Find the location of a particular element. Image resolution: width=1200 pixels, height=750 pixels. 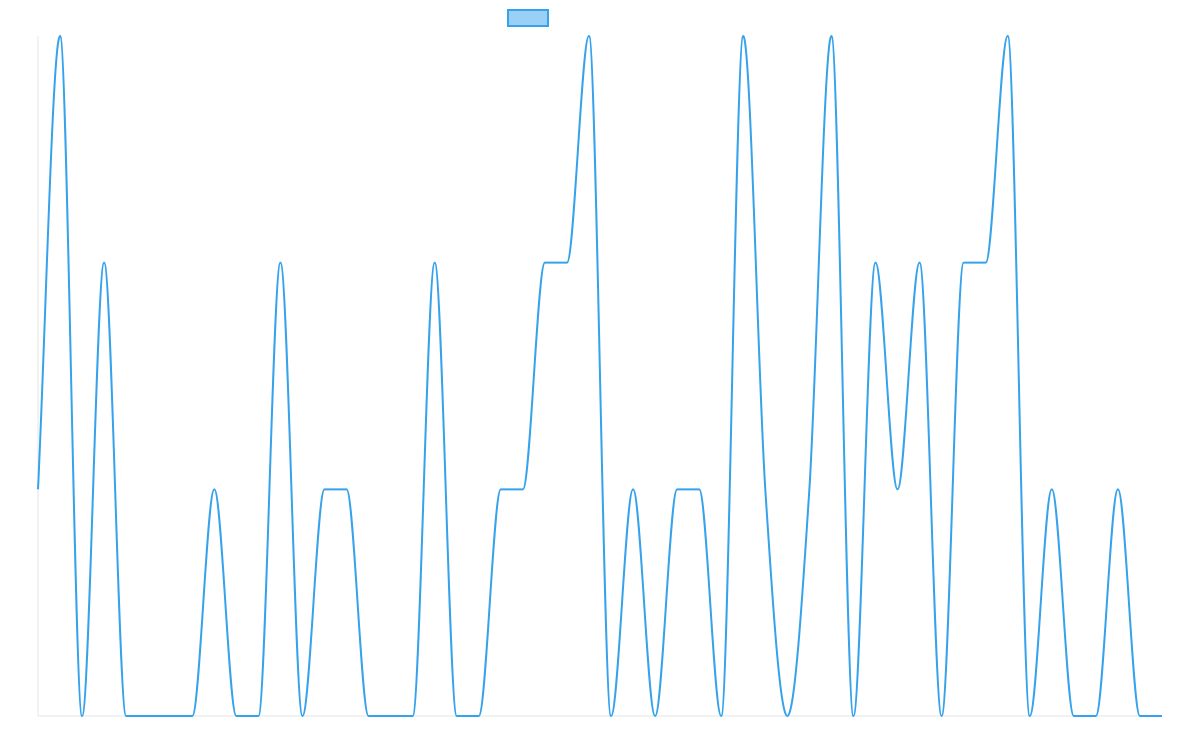

legend-swatch is located at coordinates (528, 18).